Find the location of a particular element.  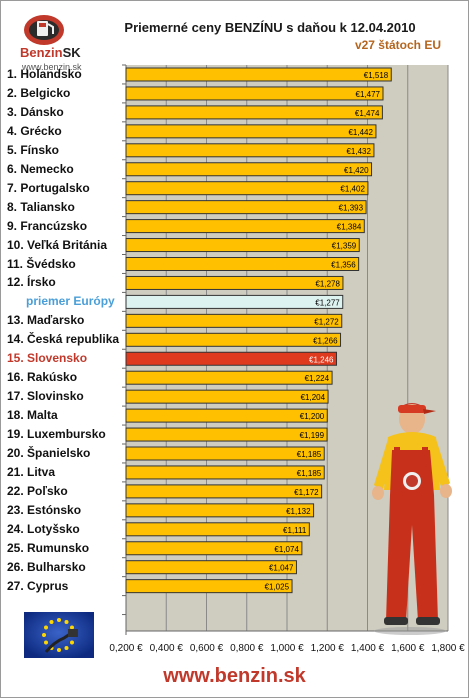

x-tick-label: 0,800 € is located at coordinates (247, 648).